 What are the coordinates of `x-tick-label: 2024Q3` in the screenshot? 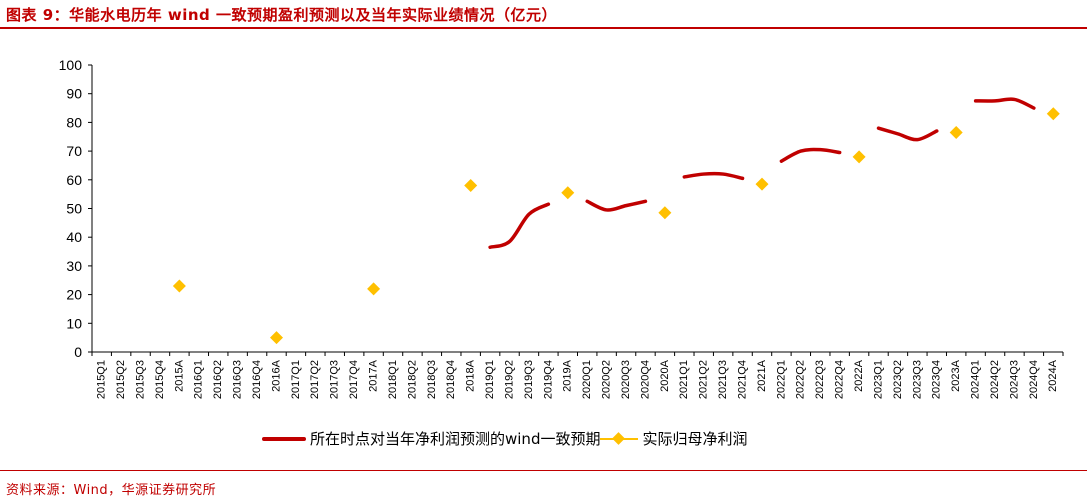 It's located at (1014, 379).